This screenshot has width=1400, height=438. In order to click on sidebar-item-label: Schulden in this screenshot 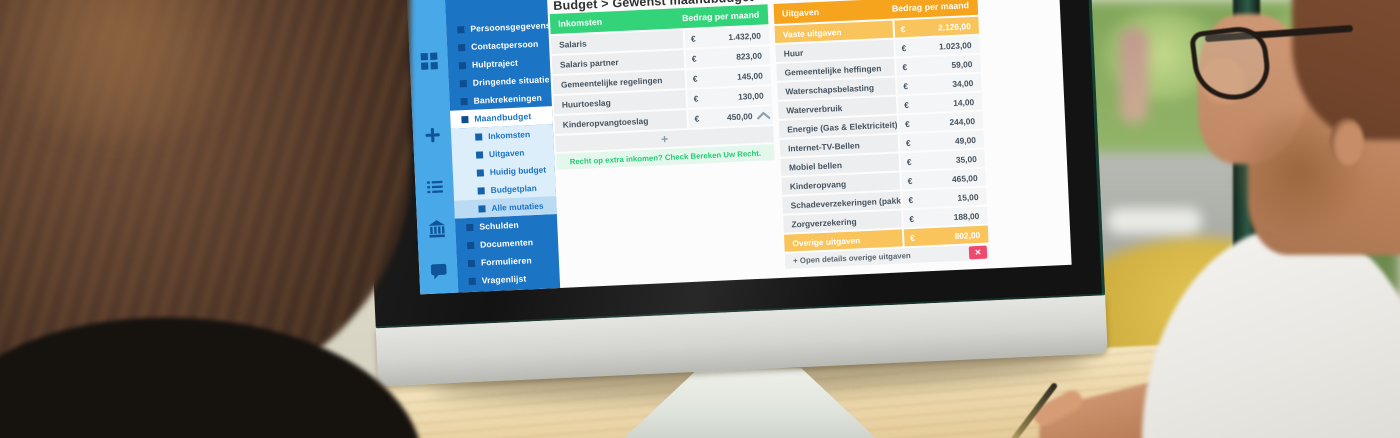, I will do `click(499, 225)`.